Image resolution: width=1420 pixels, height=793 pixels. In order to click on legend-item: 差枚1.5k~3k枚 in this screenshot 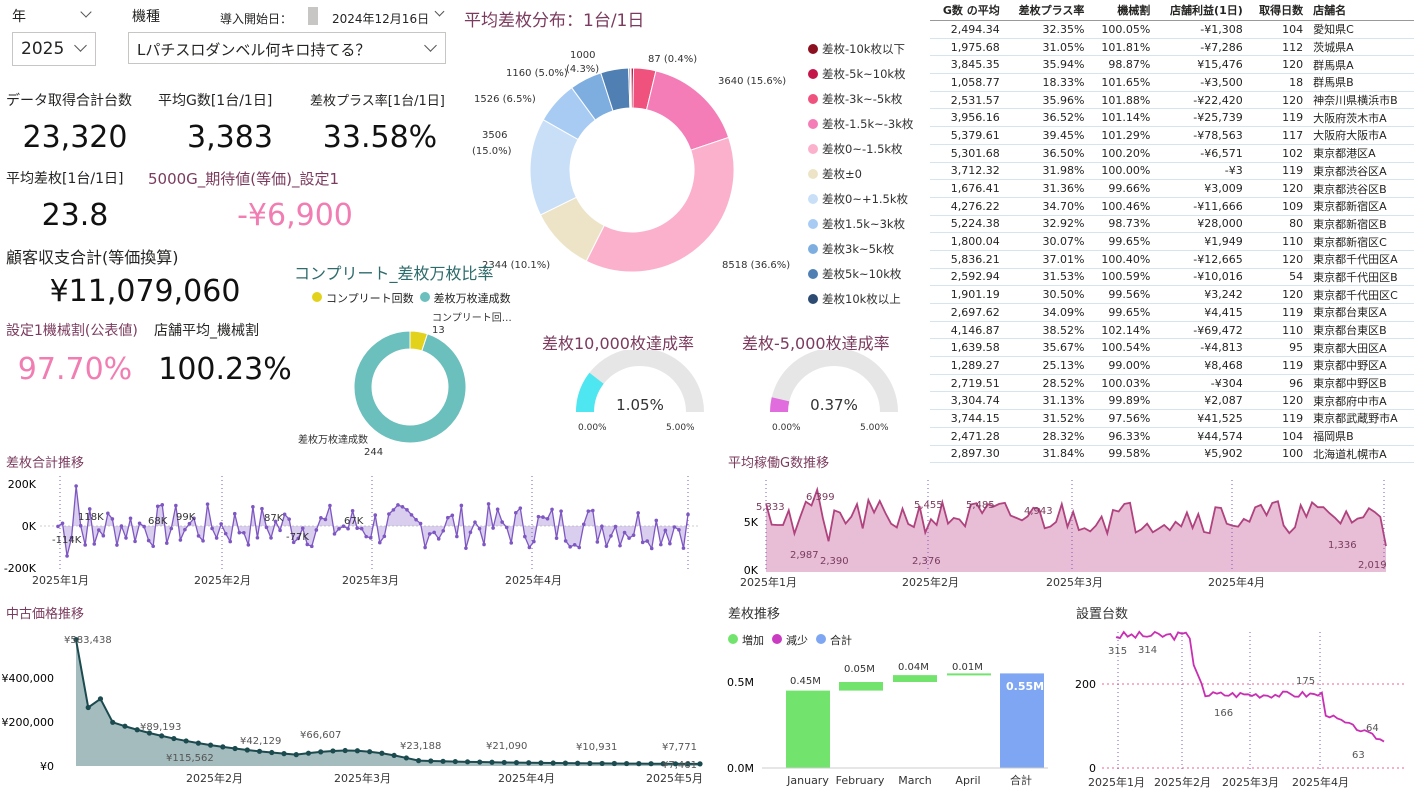, I will do `click(867, 223)`.